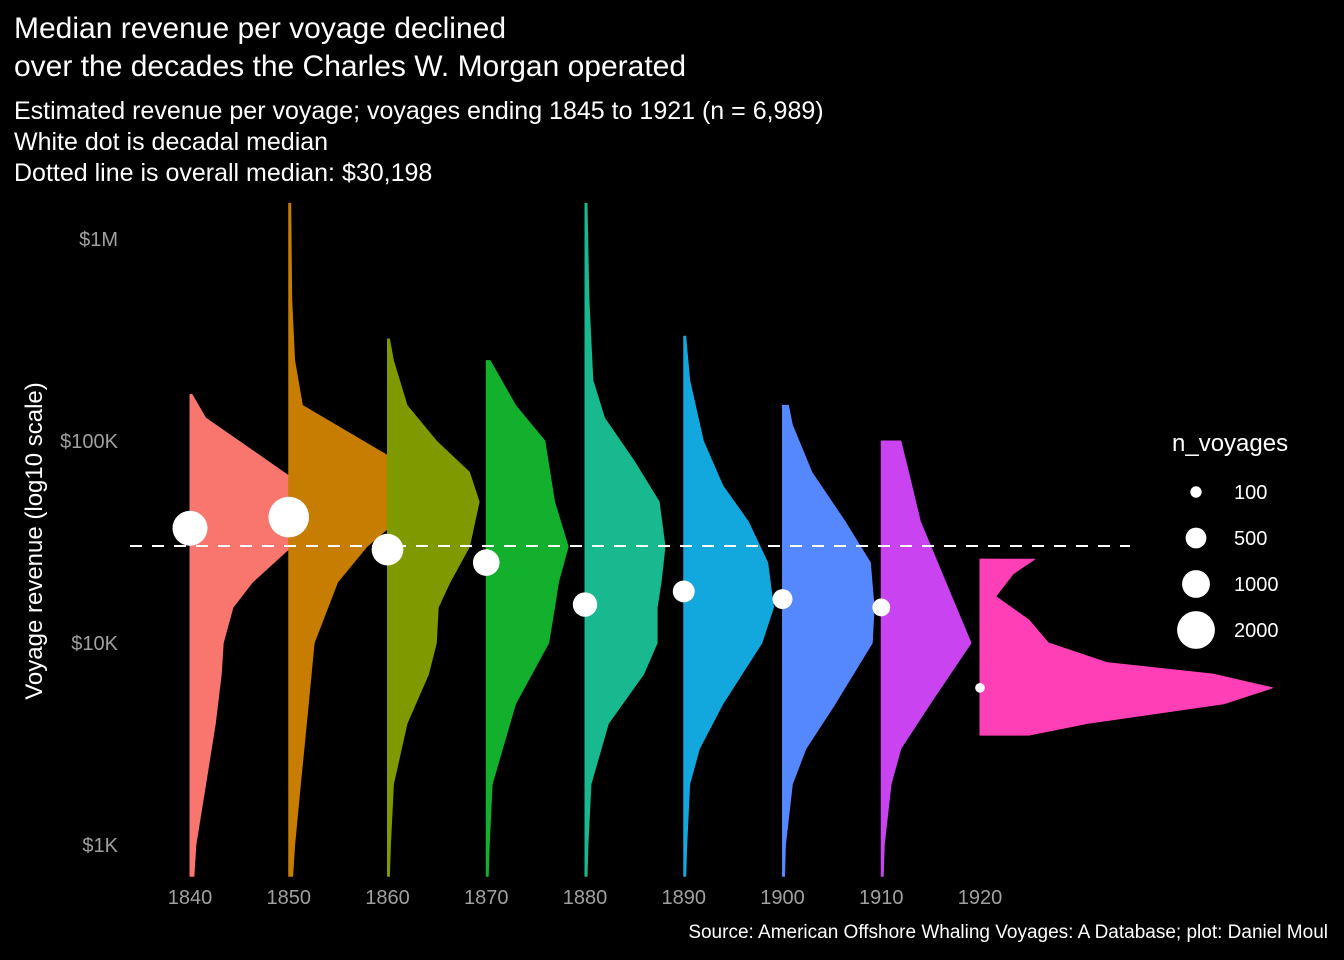 This screenshot has height=960, width=1344. Describe the element at coordinates (782, 898) in the screenshot. I see `x-tick-label: 1900` at that location.